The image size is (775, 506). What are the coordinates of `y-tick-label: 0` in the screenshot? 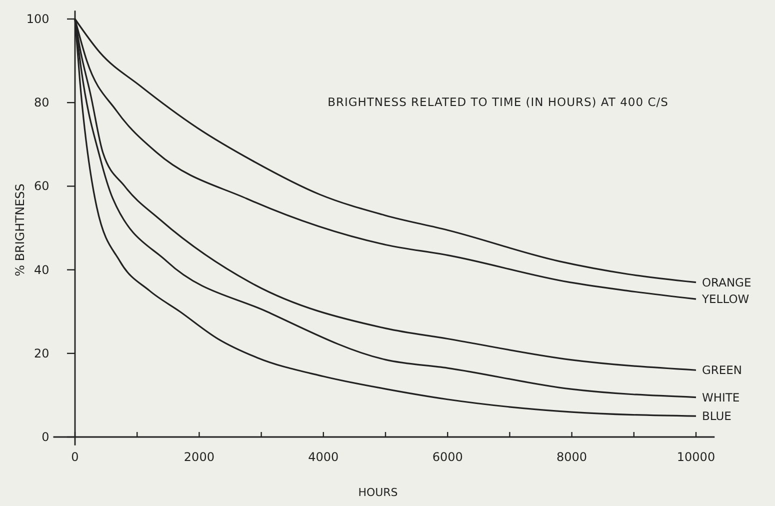 It's located at (46, 437).